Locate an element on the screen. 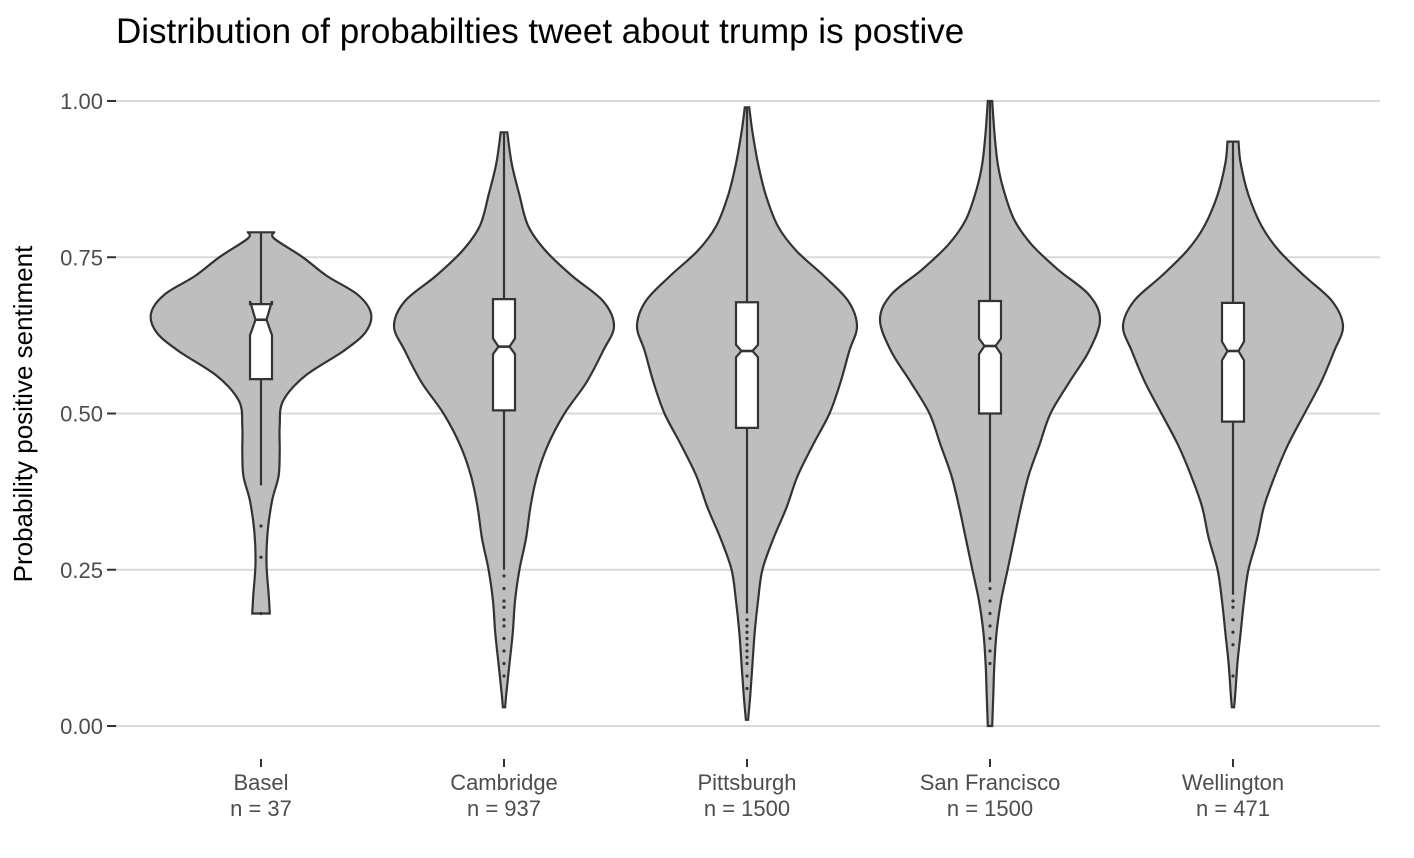 This screenshot has height=858, width=1414. y-axis: 0.00 0.25 0.50 0.75 1.00 is located at coordinates (88, 414).